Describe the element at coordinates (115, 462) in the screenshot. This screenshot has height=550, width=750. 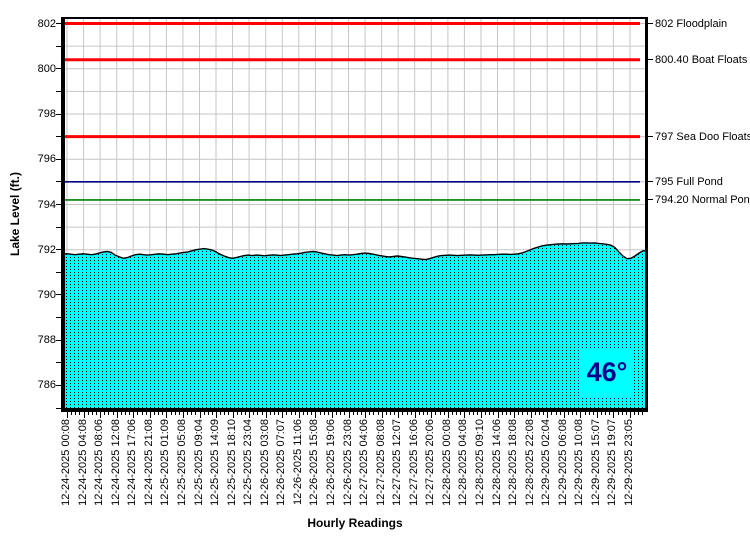
I see `x-tick-label: 12-24-2025 12:08` at that location.